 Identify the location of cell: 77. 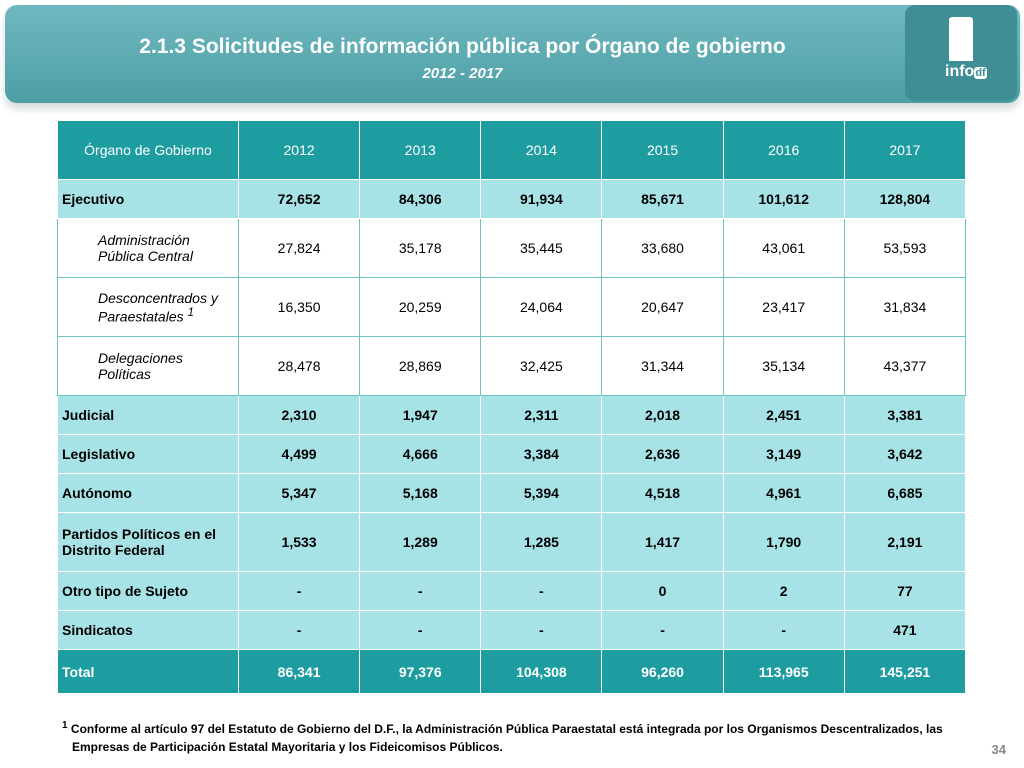
(905, 591).